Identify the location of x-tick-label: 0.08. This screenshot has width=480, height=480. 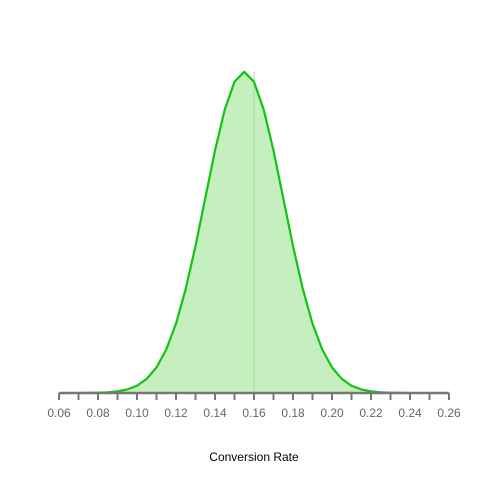
(98, 413).